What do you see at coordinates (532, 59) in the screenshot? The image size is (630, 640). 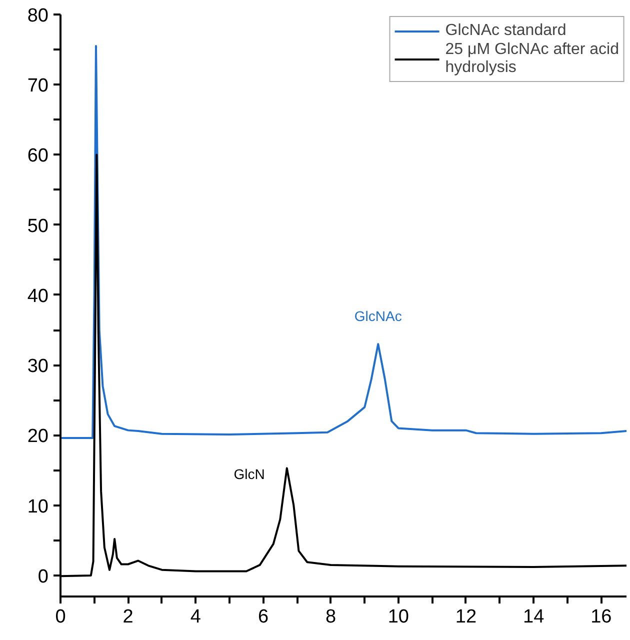 I see `legend-label: 25 μM GlcNAc after acid hydrolysis` at bounding box center [532, 59].